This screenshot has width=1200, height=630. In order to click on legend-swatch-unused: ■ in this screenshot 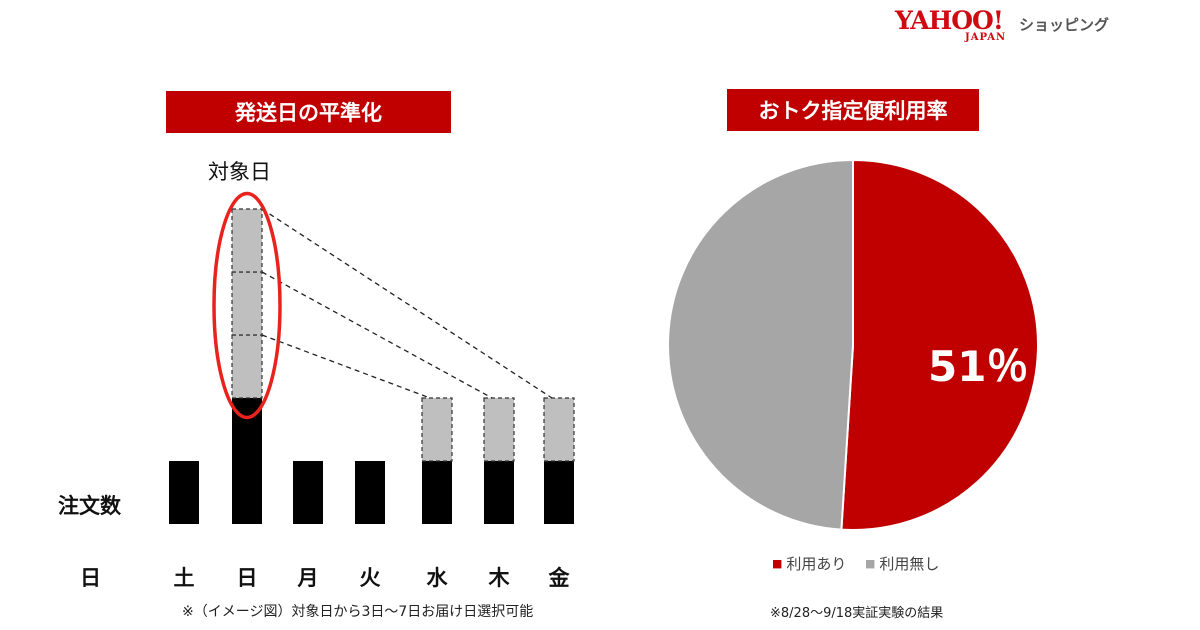, I will do `click(870, 563)`.